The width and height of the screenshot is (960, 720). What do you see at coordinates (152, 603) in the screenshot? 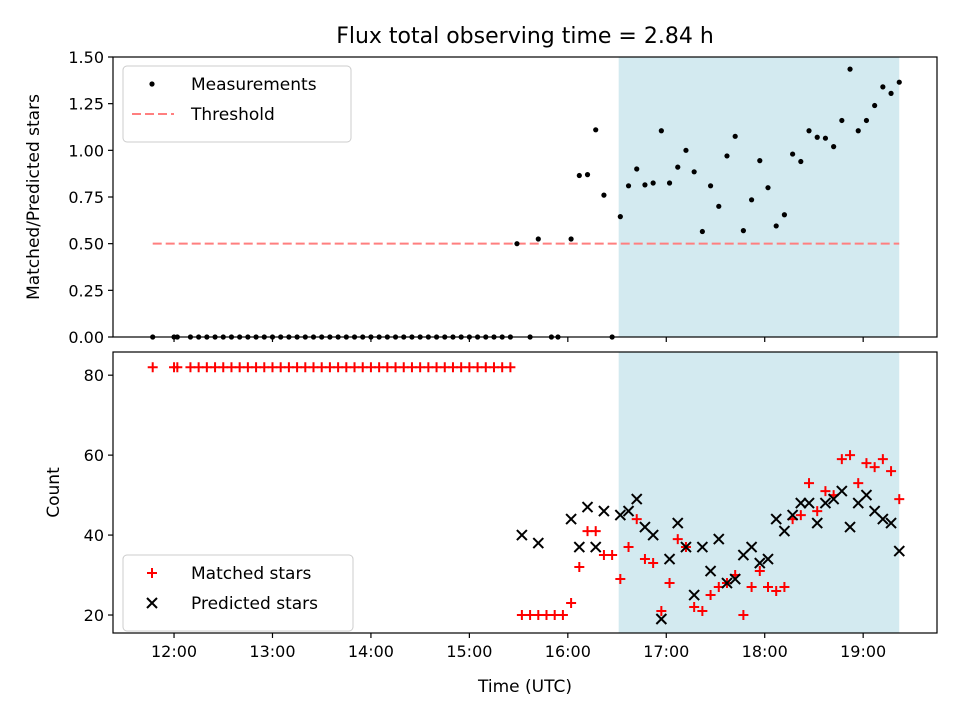
I see `legend-predicted-marker` at bounding box center [152, 603].